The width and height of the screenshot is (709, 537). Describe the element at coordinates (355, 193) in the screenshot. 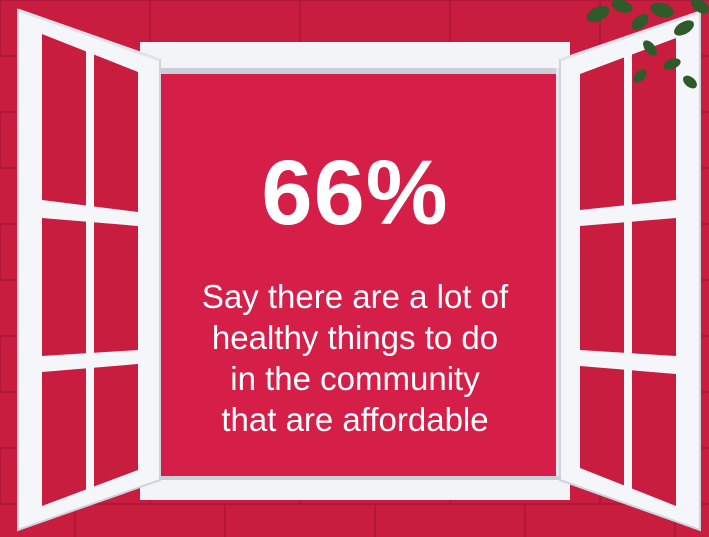

I see `stat-percentage: 66%` at that location.